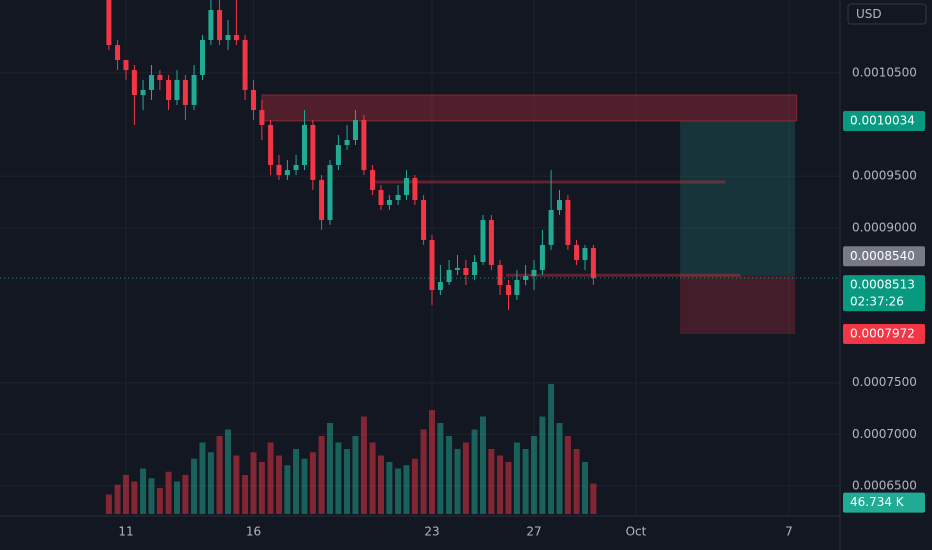  What do you see at coordinates (877, 302) in the screenshot?
I see `countdown: 02:37:26` at bounding box center [877, 302].